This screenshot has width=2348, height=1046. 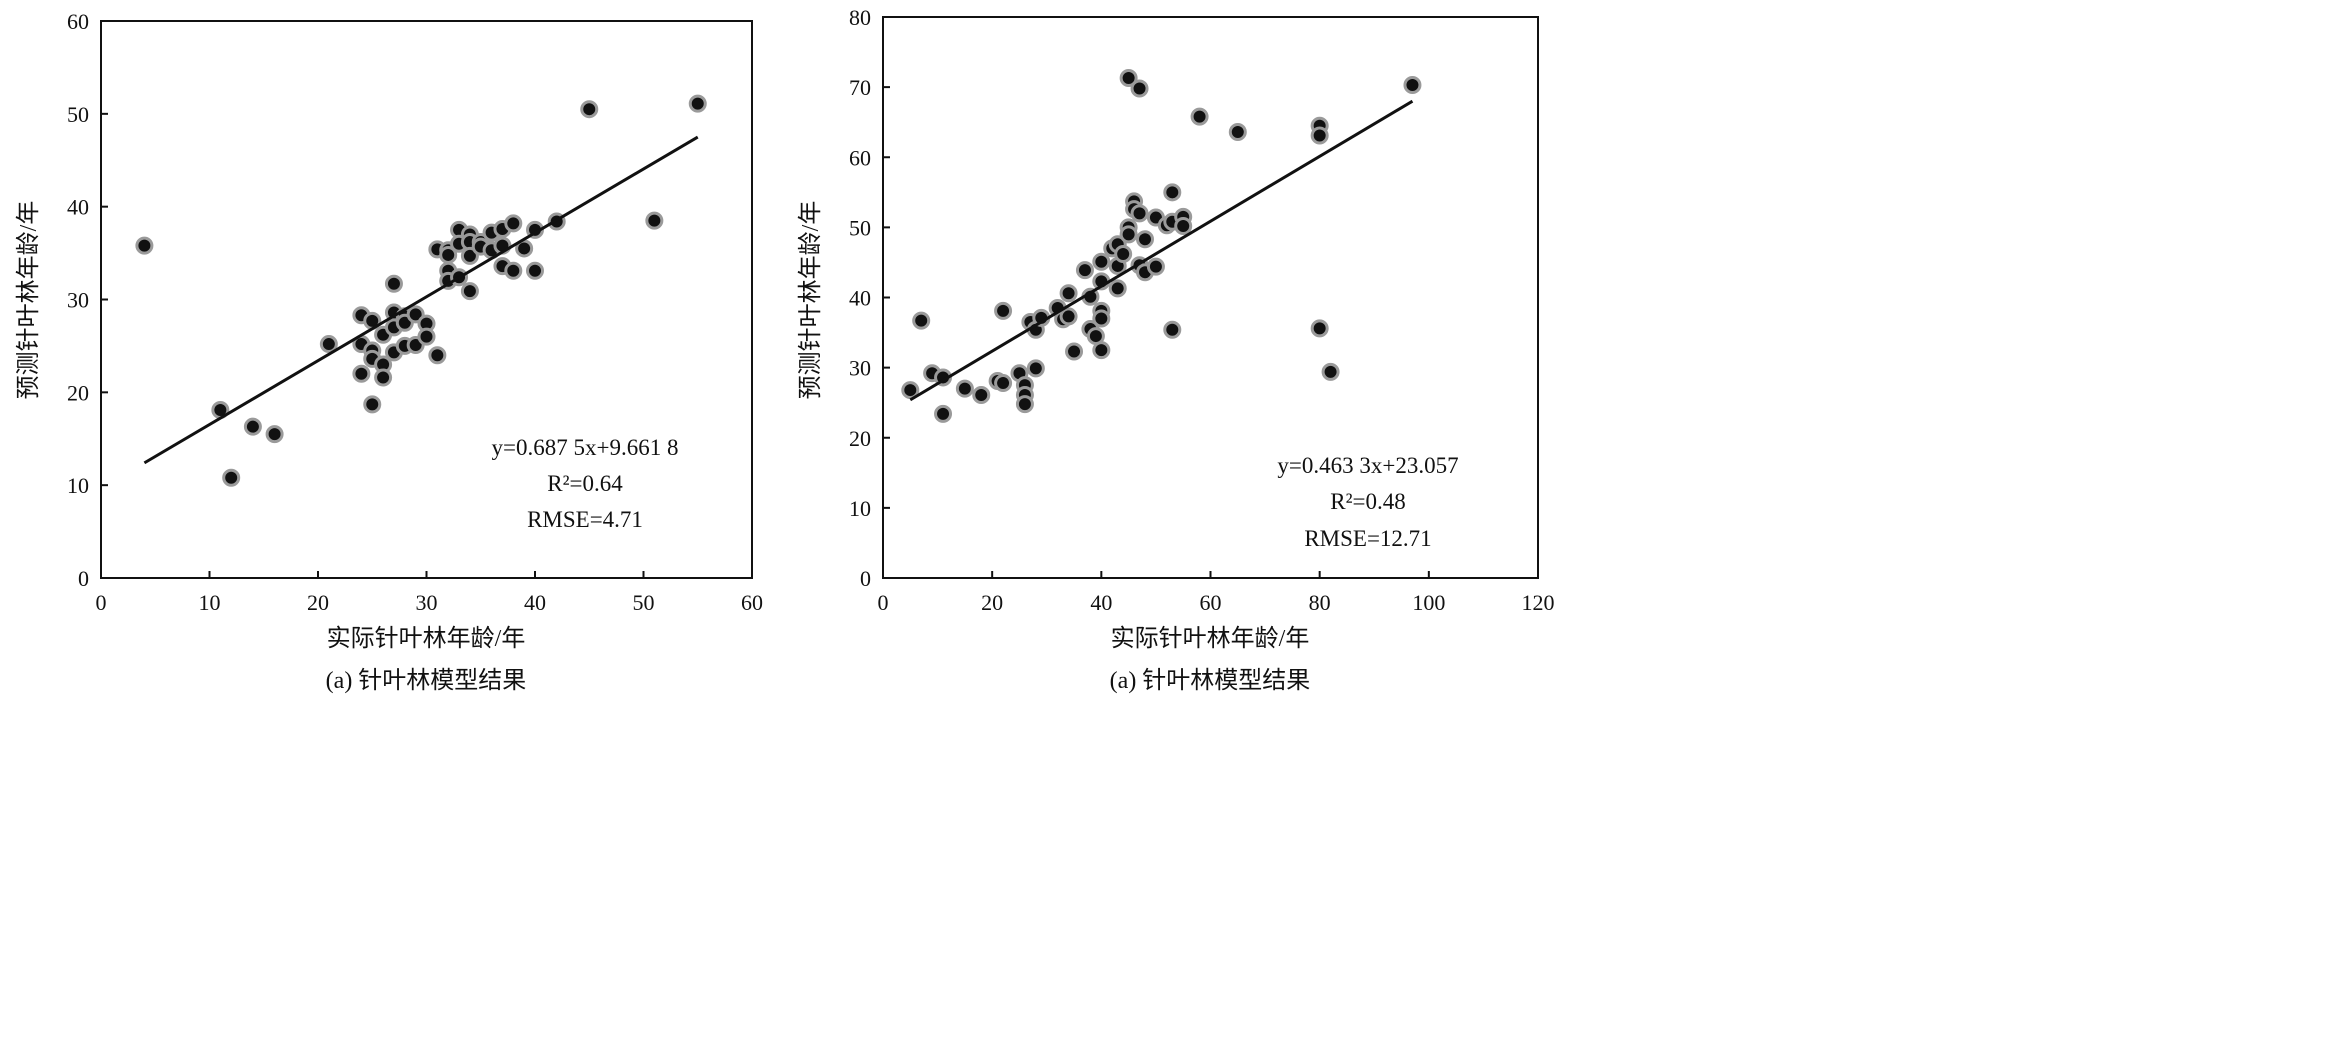 What do you see at coordinates (585, 519) in the screenshot?
I see `rmse-label: RMSE=4.71` at bounding box center [585, 519].